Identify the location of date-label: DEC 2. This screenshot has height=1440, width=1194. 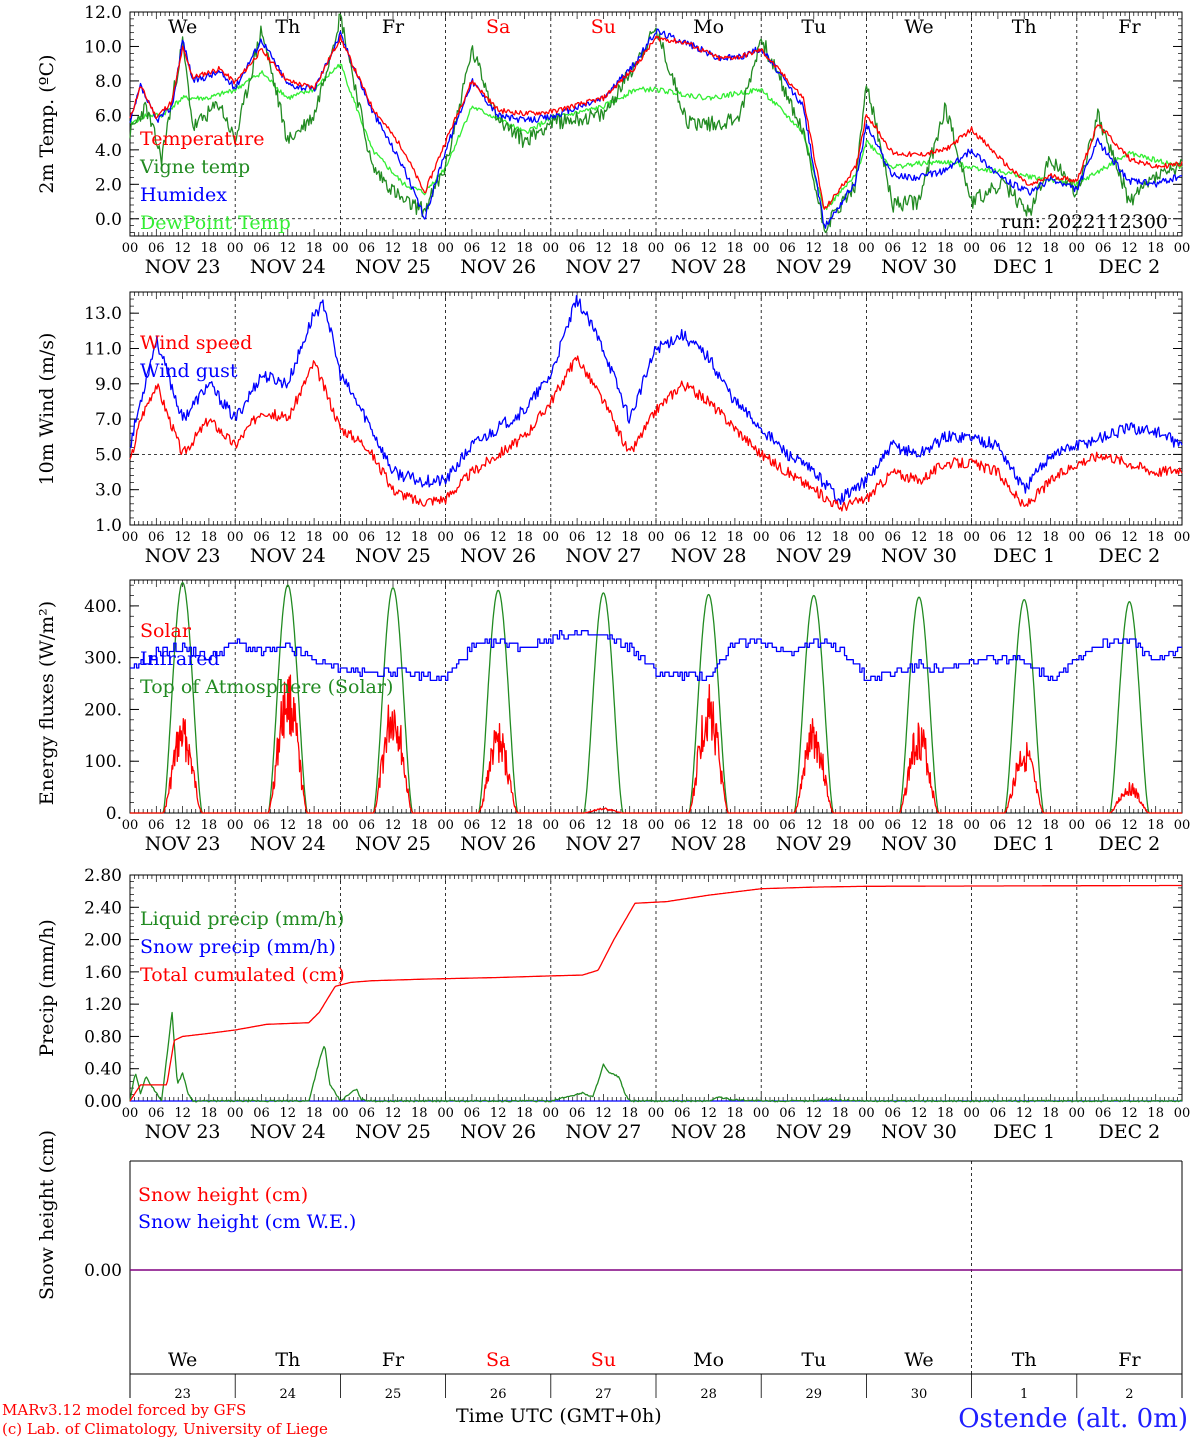
(1130, 267).